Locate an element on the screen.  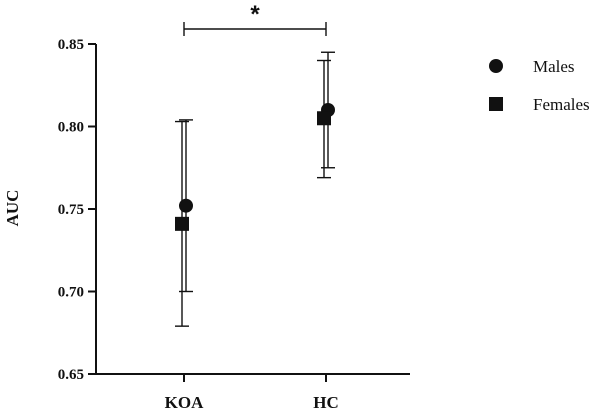
significance-bracket: * is located at coordinates (255, 18).